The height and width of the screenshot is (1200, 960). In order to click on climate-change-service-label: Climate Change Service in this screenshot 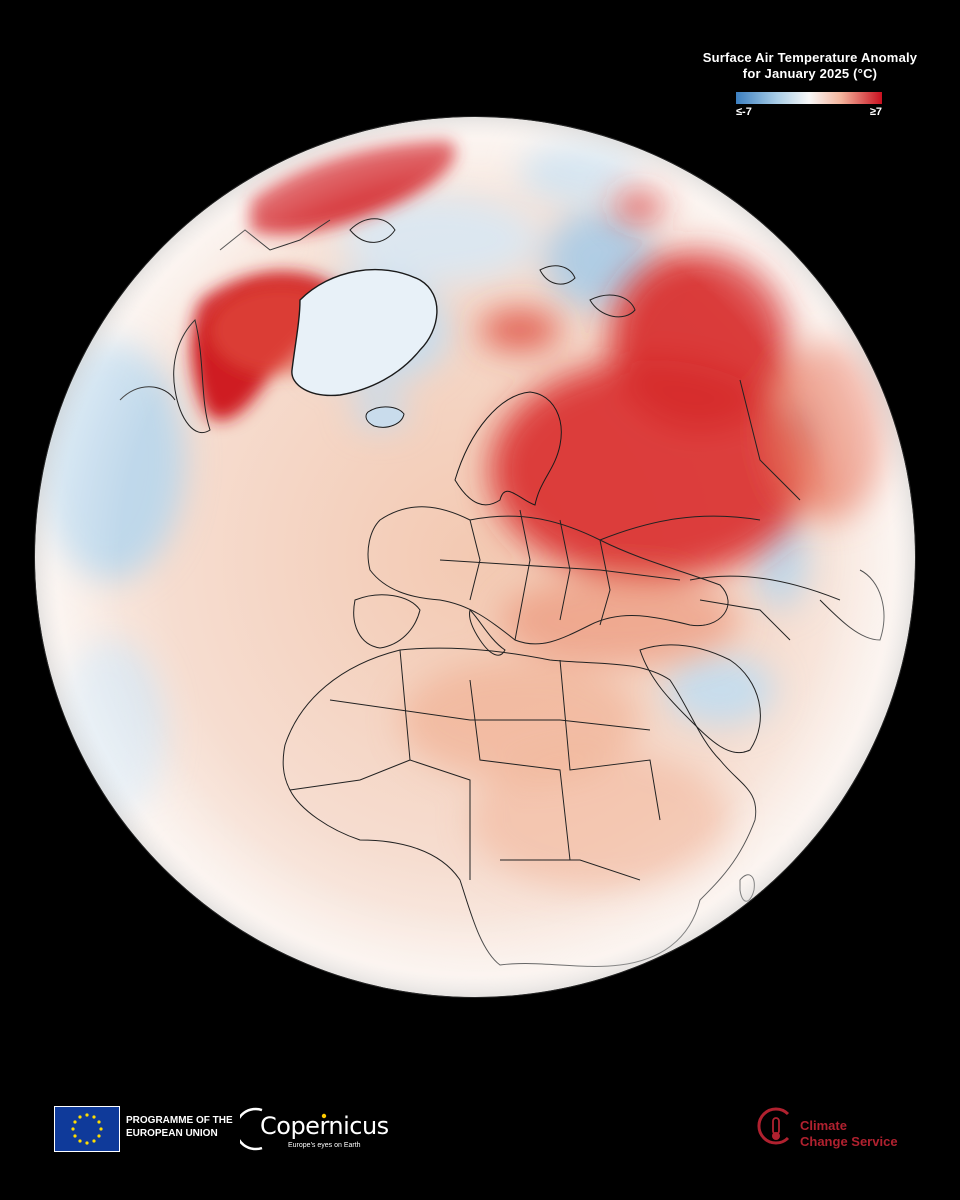, I will do `click(849, 1134)`.